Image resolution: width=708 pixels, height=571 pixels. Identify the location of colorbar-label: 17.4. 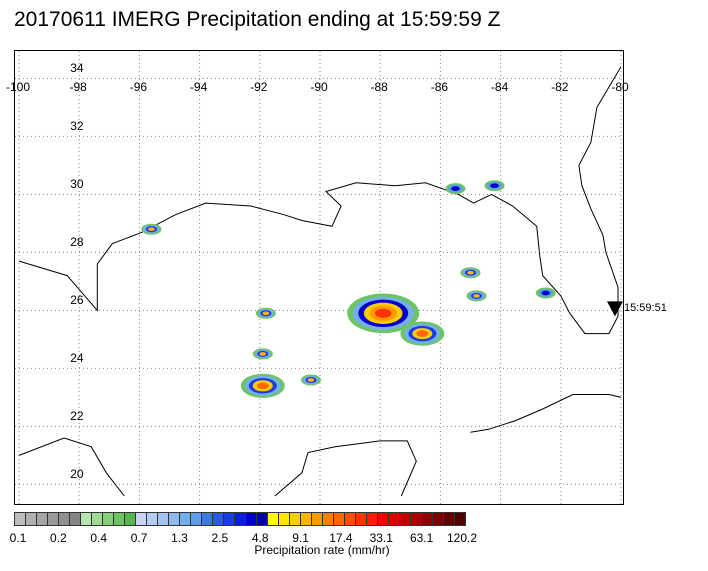
(341, 538).